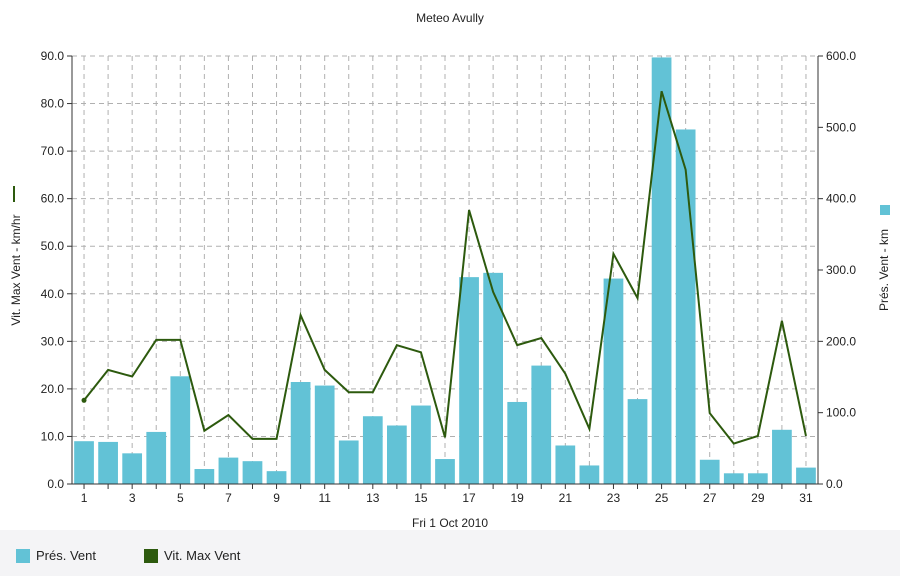 This screenshot has height=576, width=900. What do you see at coordinates (885, 210) in the screenshot?
I see `right-axis-legend-bar-marker` at bounding box center [885, 210].